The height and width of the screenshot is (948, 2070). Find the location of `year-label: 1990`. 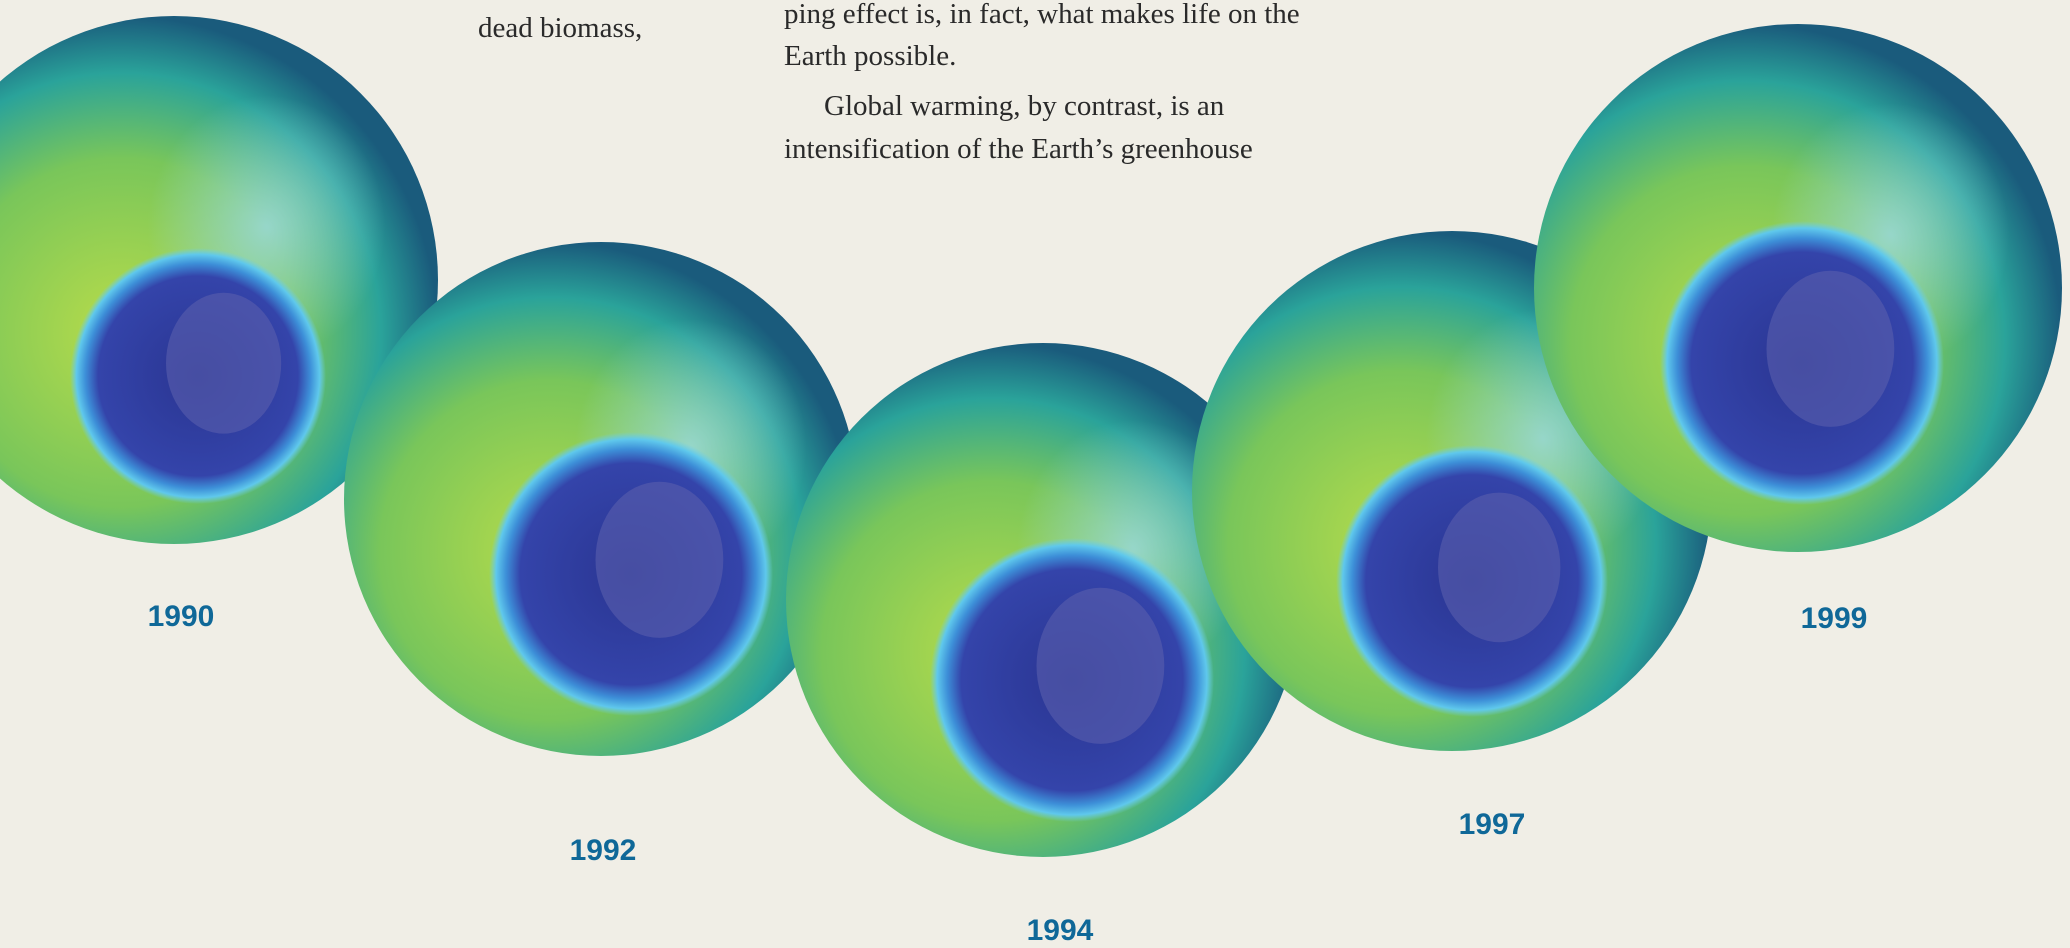

year-label: 1990 is located at coordinates (181, 616).